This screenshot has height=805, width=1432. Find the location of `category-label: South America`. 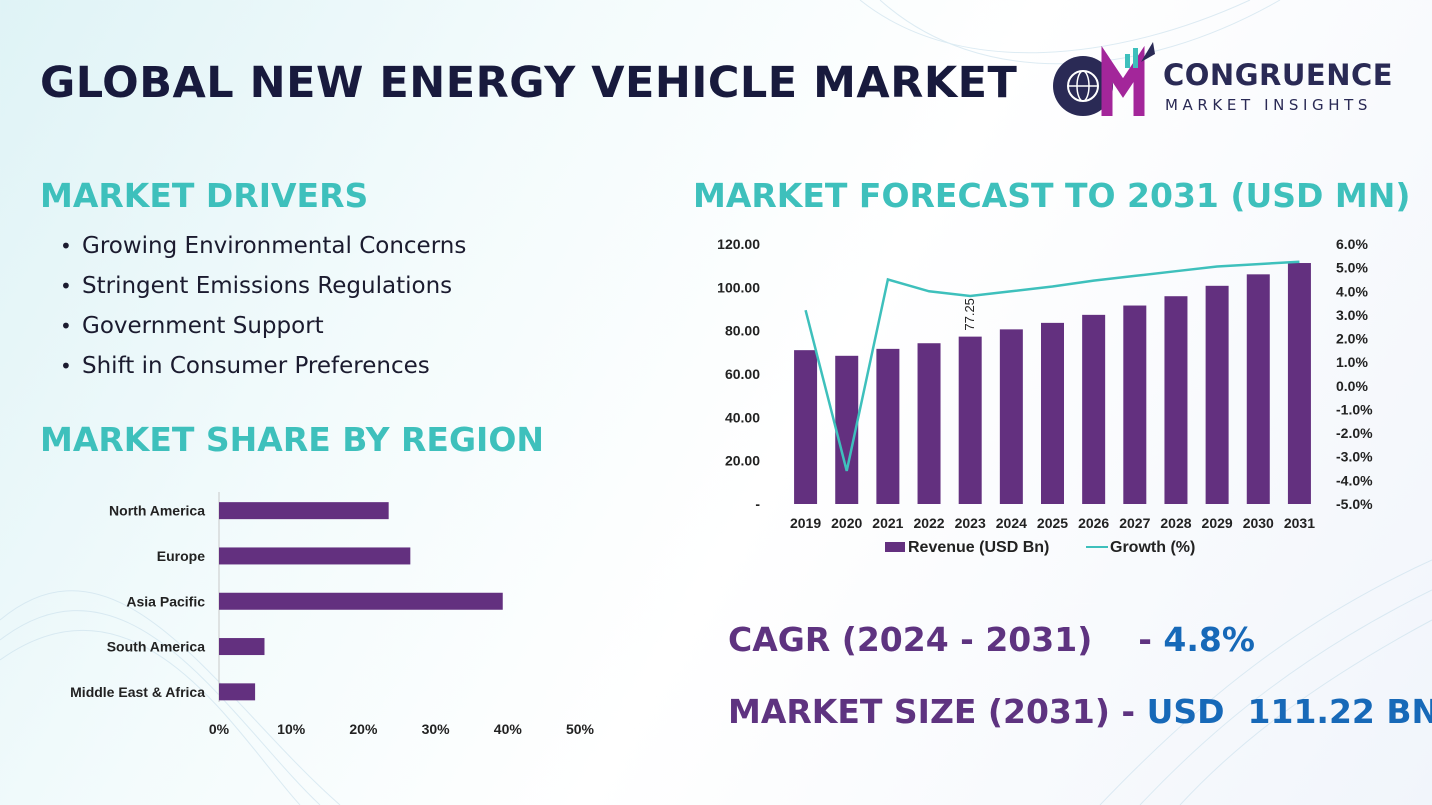

category-label: South America is located at coordinates (156, 647).